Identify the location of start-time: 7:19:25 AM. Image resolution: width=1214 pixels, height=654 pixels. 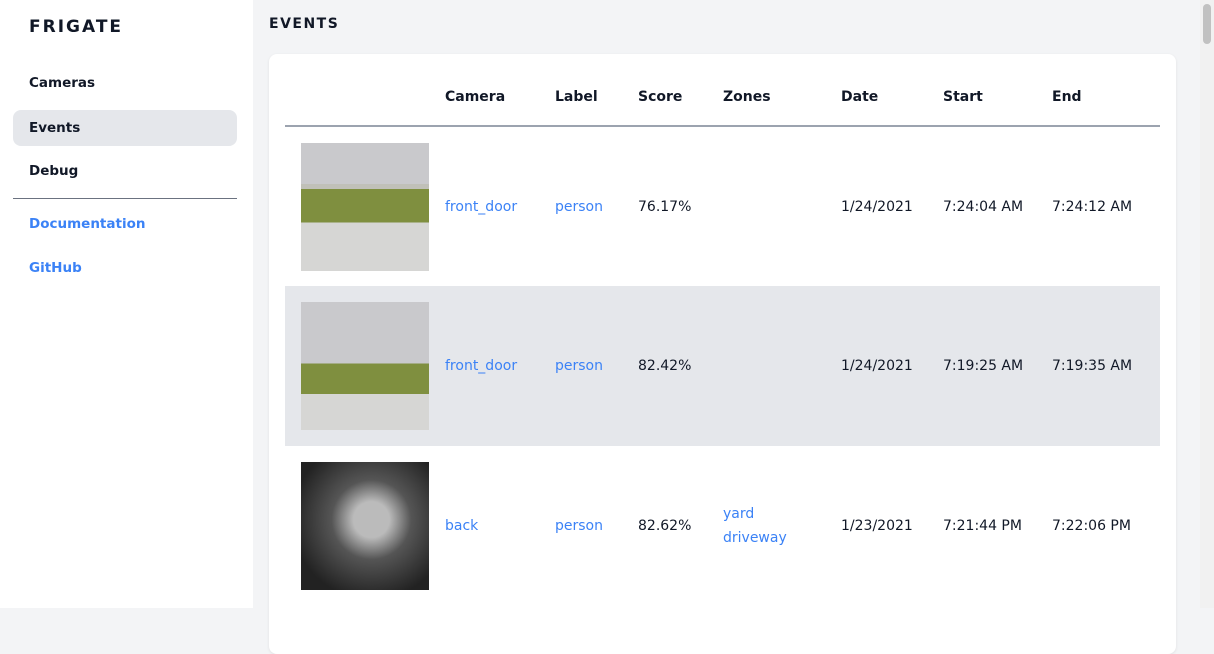
(997, 366).